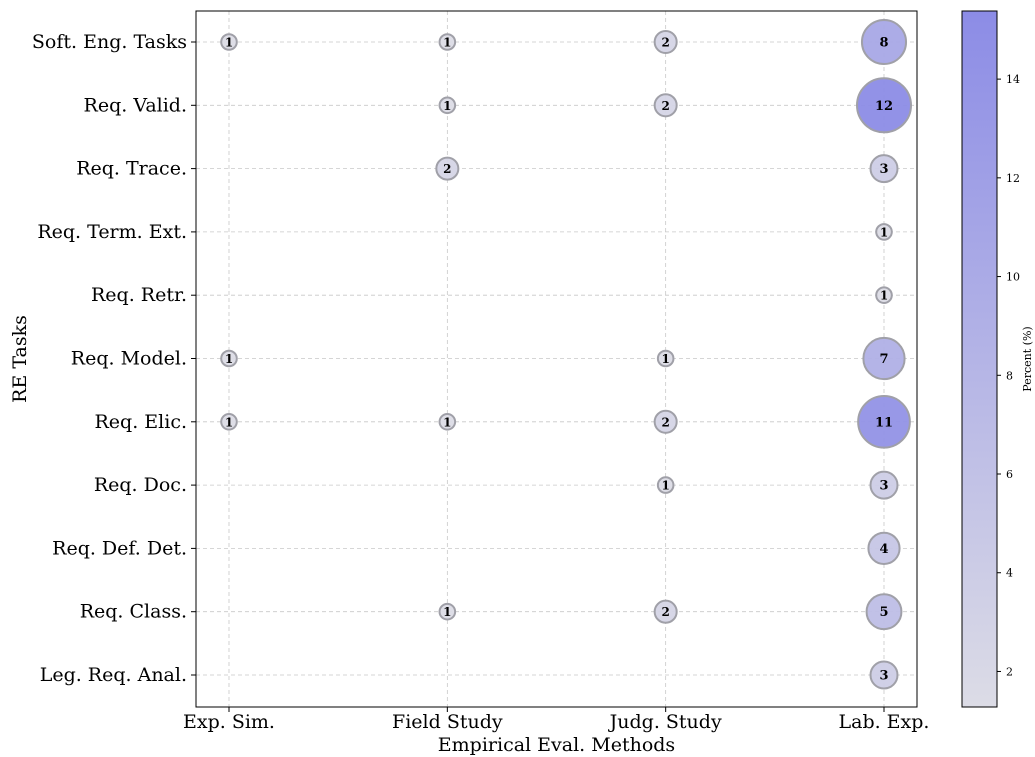 This screenshot has width=1035, height=757. What do you see at coordinates (133, 612) in the screenshot?
I see `y-tick-label: Req. Class.` at bounding box center [133, 612].